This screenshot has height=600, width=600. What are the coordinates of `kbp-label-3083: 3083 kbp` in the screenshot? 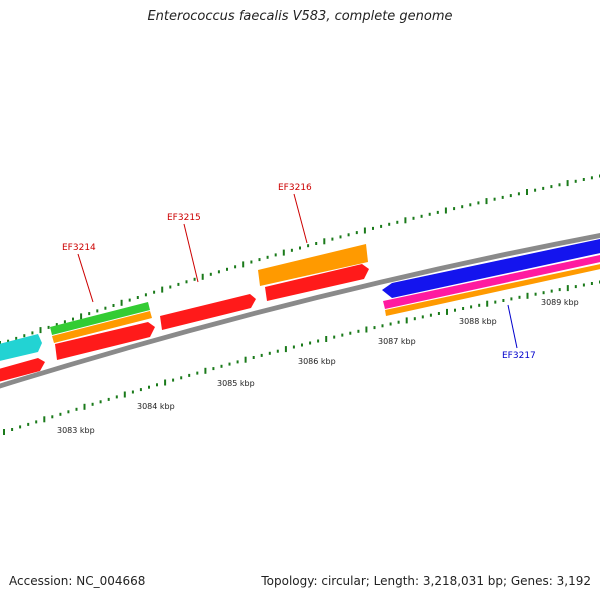 It's located at (76, 430).